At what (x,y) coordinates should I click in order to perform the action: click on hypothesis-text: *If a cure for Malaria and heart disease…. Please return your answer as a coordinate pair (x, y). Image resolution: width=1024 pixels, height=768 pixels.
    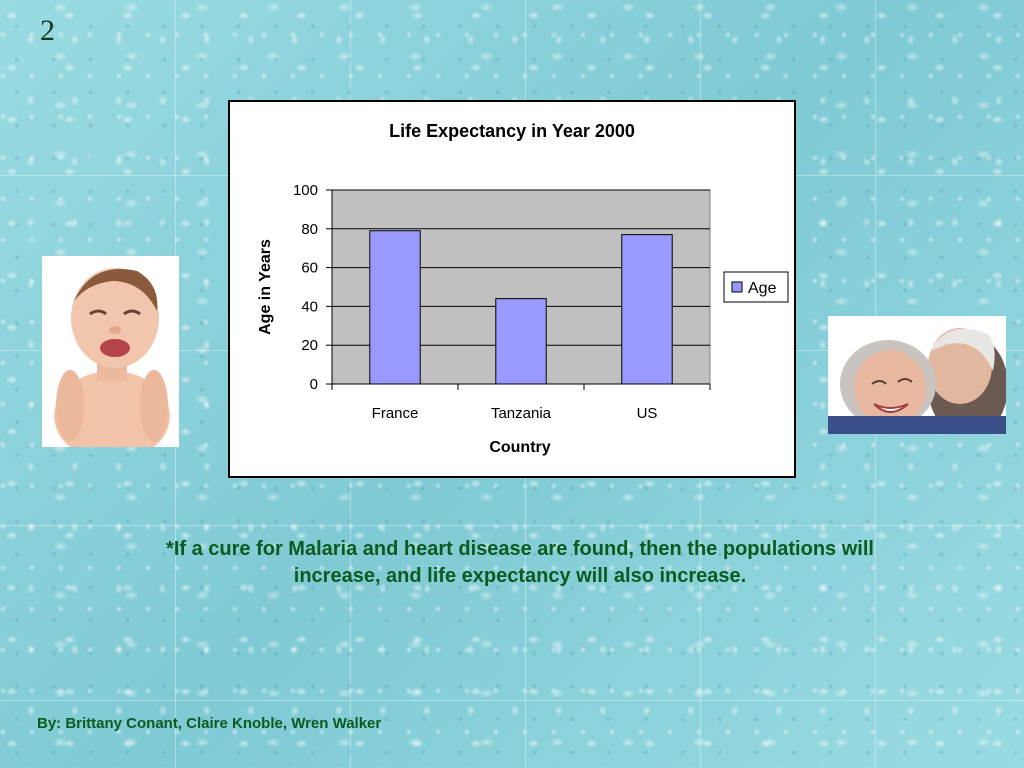
    Looking at the image, I should click on (520, 562).